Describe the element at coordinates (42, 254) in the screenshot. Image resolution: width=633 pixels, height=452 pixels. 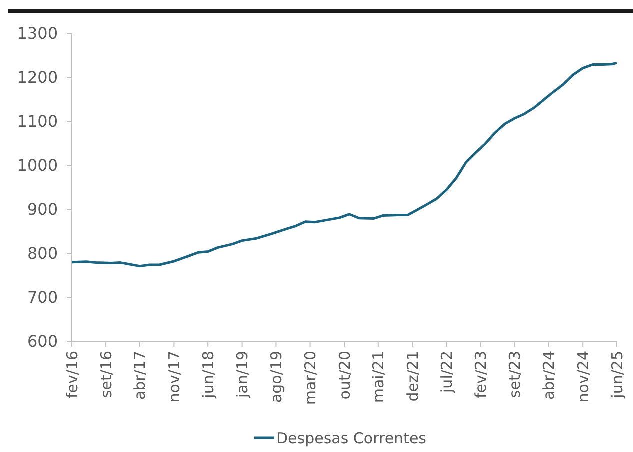
I see `y-tick-label: 800` at that location.